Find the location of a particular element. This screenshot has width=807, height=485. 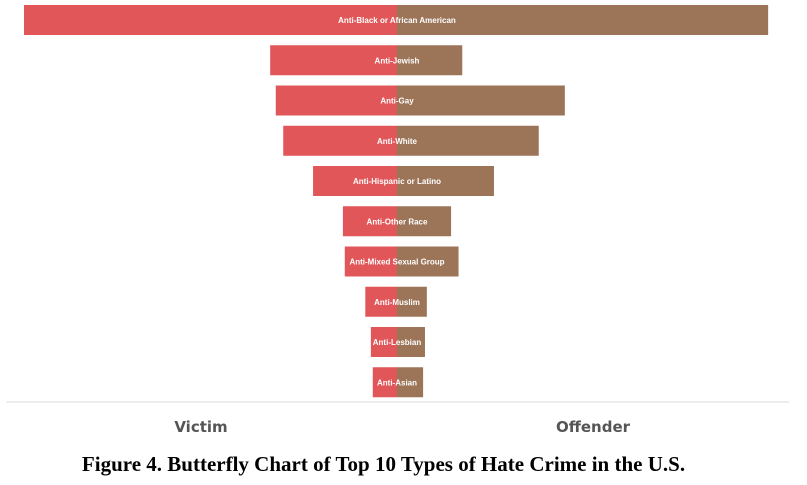

victim-bar-anti-hispanic-or-latino is located at coordinates (355, 181).